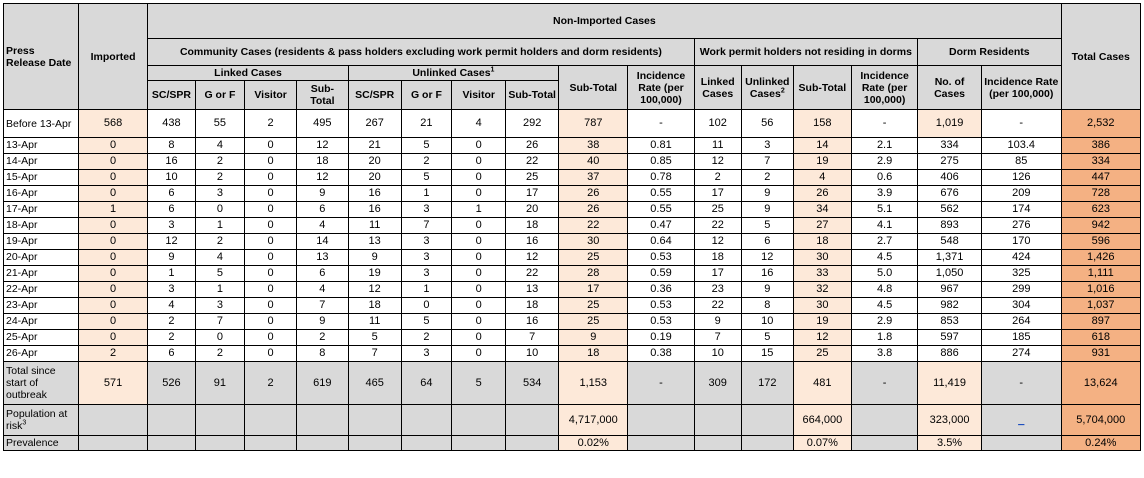 The height and width of the screenshot is (478, 1144). What do you see at coordinates (661, 289) in the screenshot?
I see `cell-community-incidence: 0.36` at bounding box center [661, 289].